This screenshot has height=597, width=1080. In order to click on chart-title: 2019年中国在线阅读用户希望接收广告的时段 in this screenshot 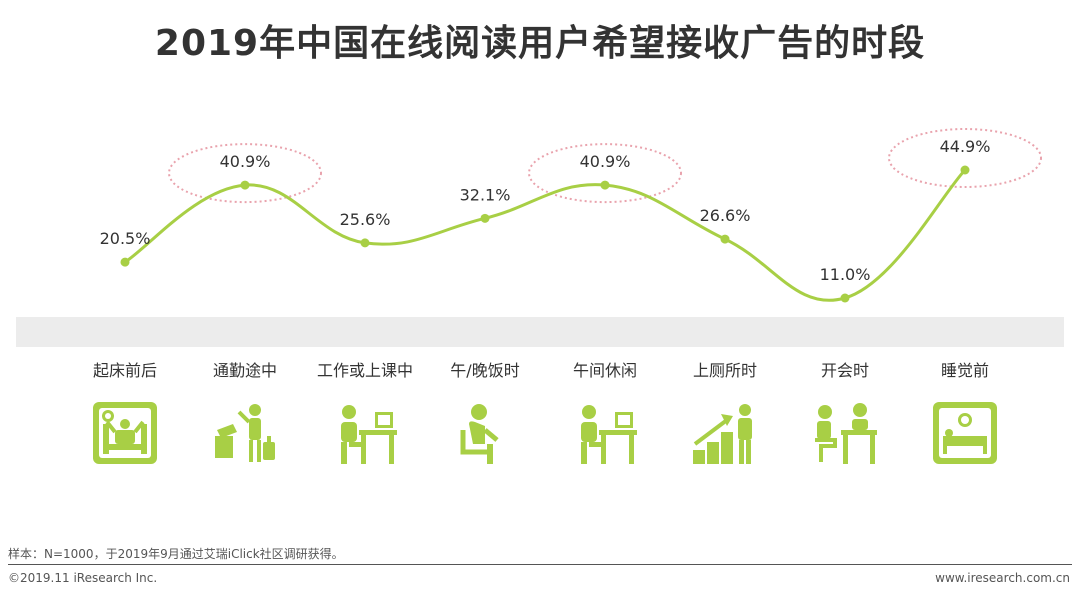, I will do `click(540, 43)`.